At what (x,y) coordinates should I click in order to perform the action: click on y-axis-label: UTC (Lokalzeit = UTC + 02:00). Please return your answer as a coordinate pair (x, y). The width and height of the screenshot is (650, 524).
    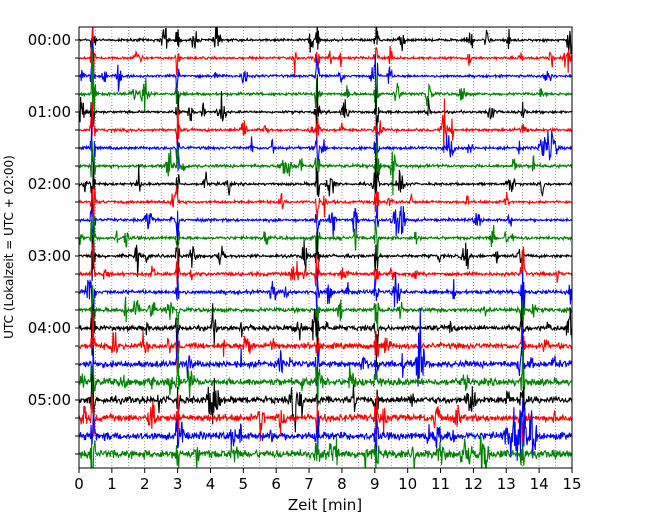
    Looking at the image, I should click on (9, 247).